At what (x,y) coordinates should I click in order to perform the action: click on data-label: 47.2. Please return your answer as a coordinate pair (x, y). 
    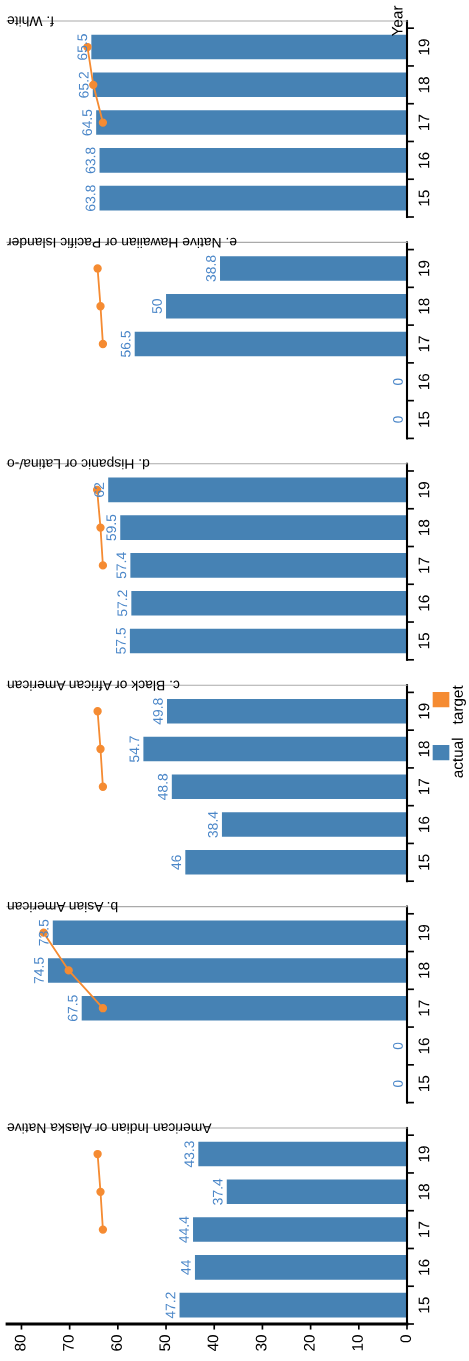
    Looking at the image, I should click on (170, 1305).